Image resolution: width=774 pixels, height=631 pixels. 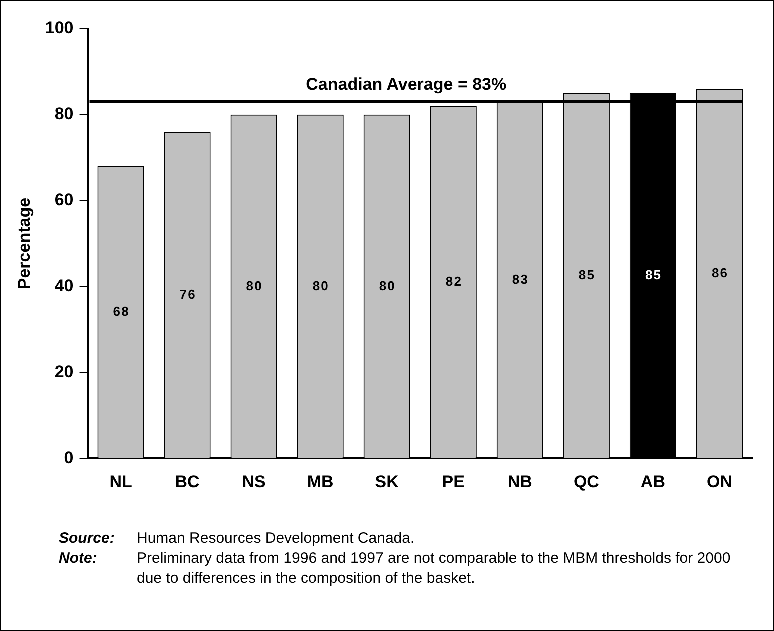 I want to click on y-tick-label: 60, so click(x=64, y=200).